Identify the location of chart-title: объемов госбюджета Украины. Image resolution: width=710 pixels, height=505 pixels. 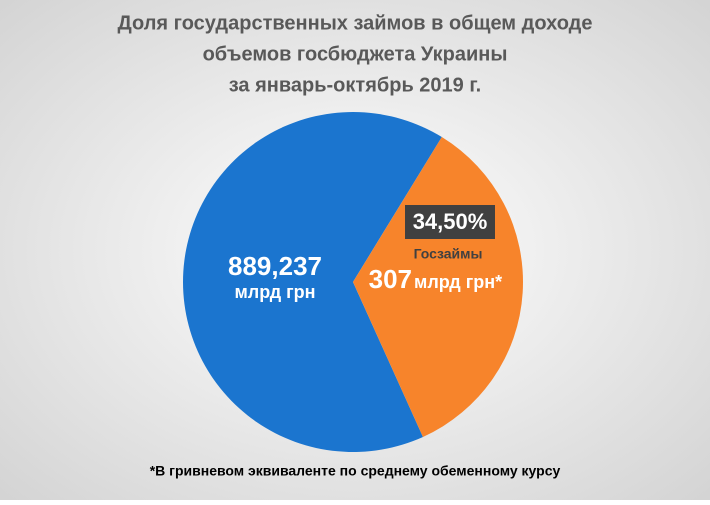
(355, 54).